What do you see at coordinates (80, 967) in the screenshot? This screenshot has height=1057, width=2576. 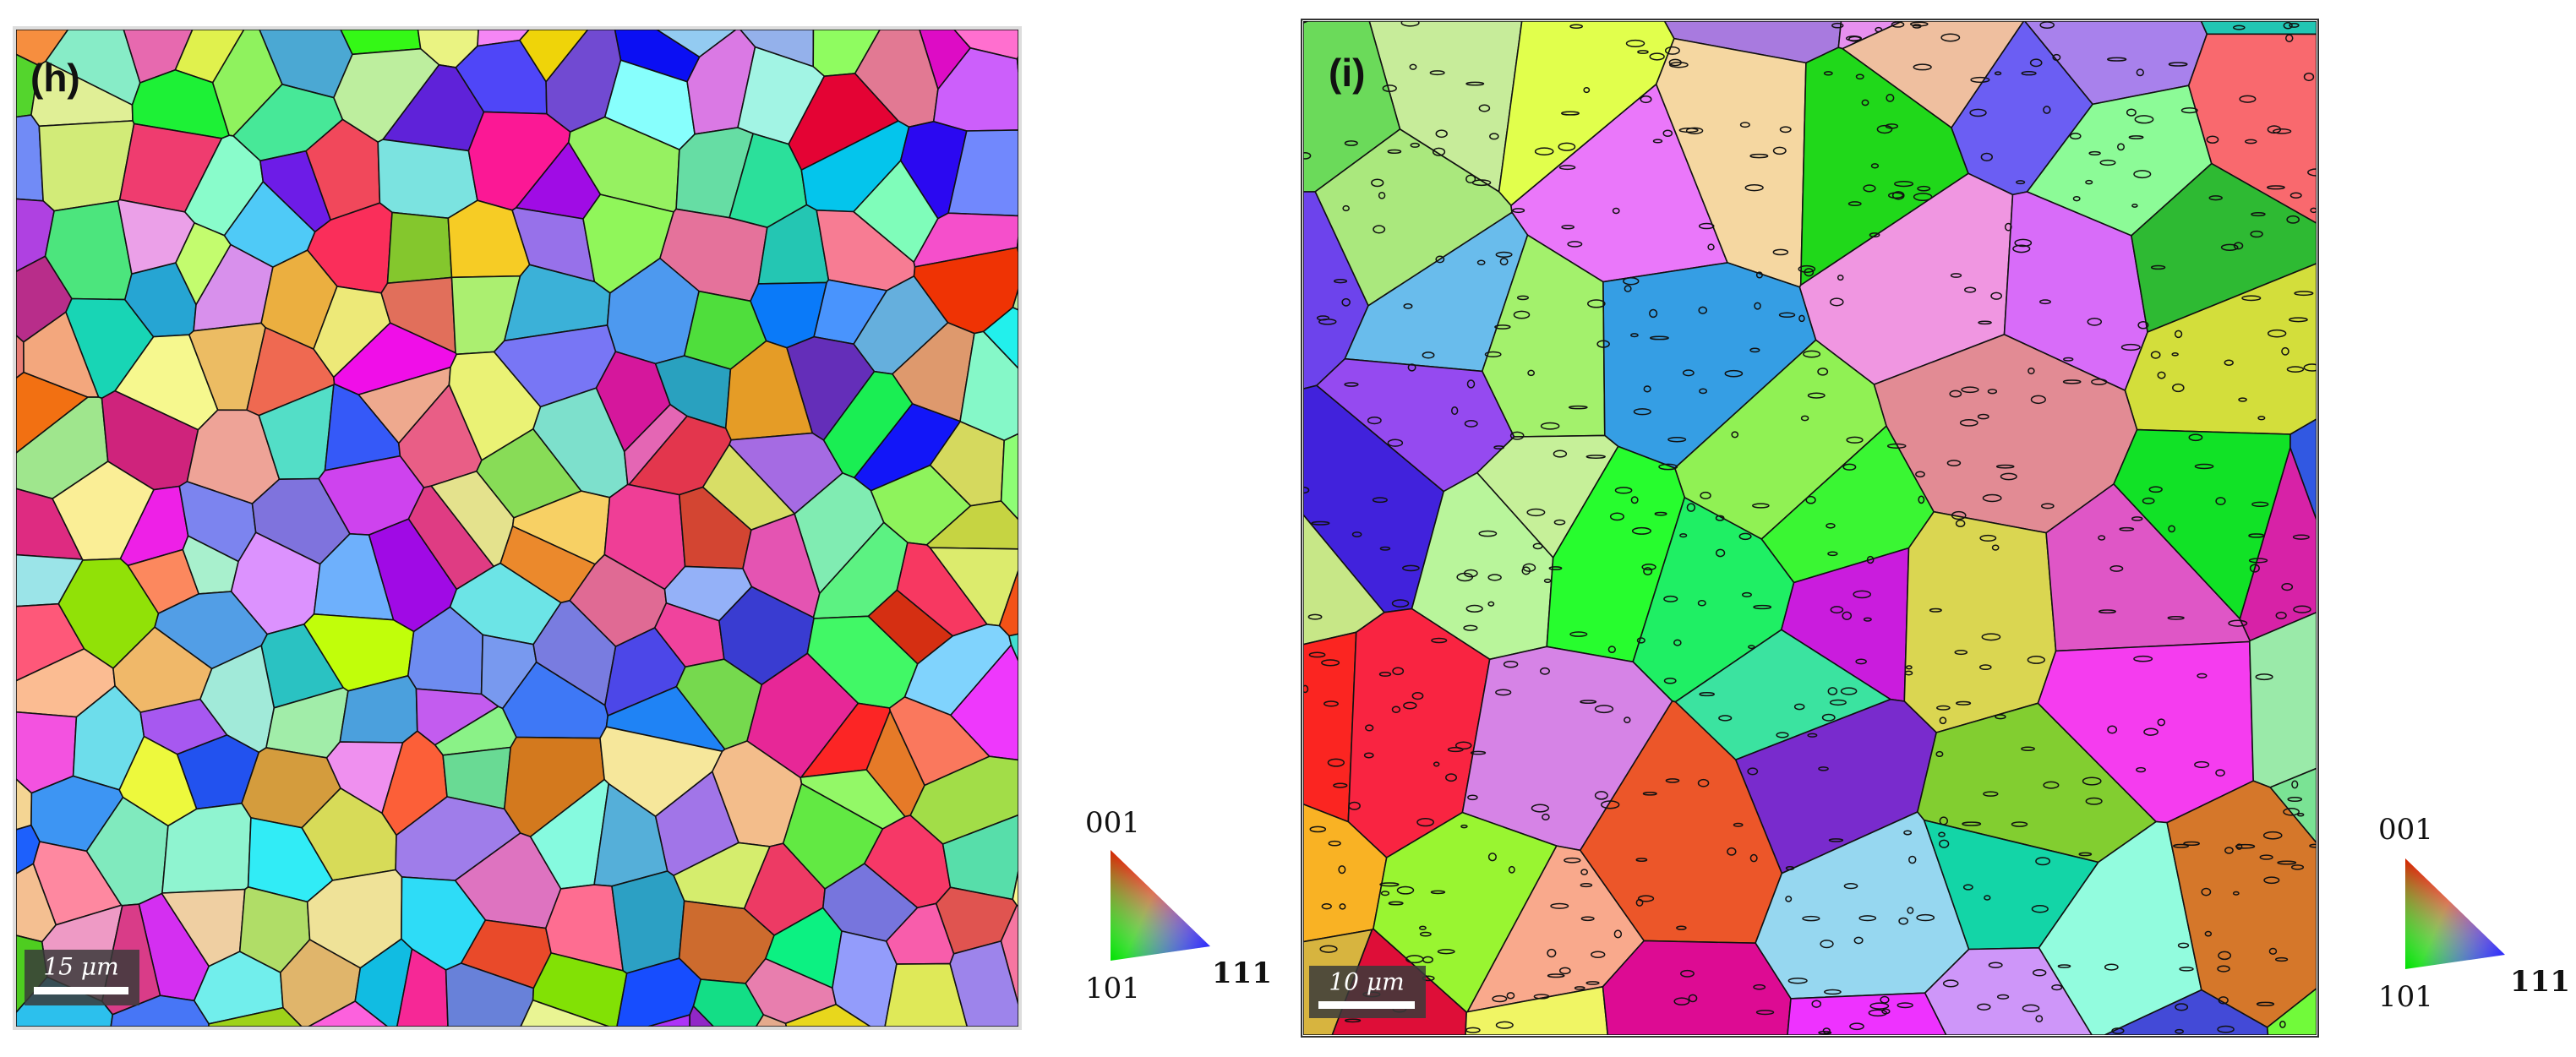 I see `scale-bar-label: 15 μm` at bounding box center [80, 967].